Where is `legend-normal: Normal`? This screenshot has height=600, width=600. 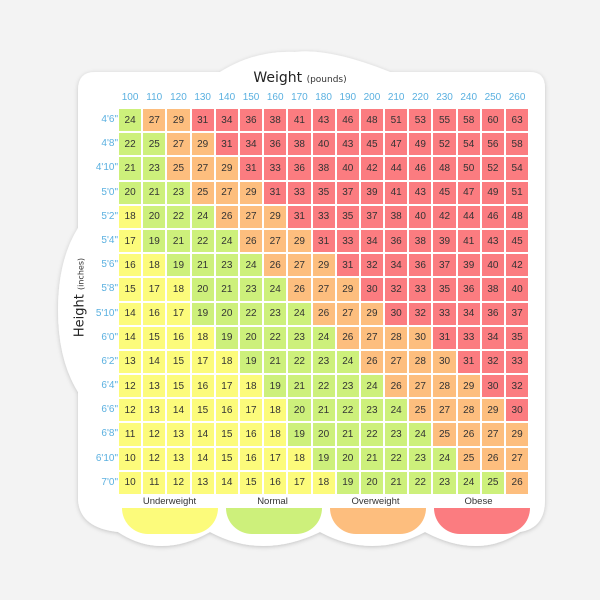
legend-normal: Normal is located at coordinates (272, 501).